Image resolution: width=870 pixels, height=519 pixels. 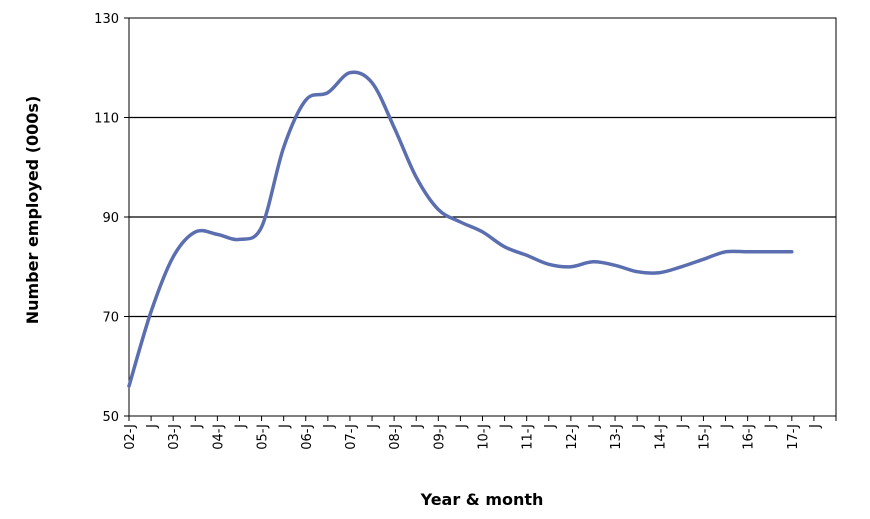 I want to click on x-tick-label: 07-J, so click(x=351, y=437).